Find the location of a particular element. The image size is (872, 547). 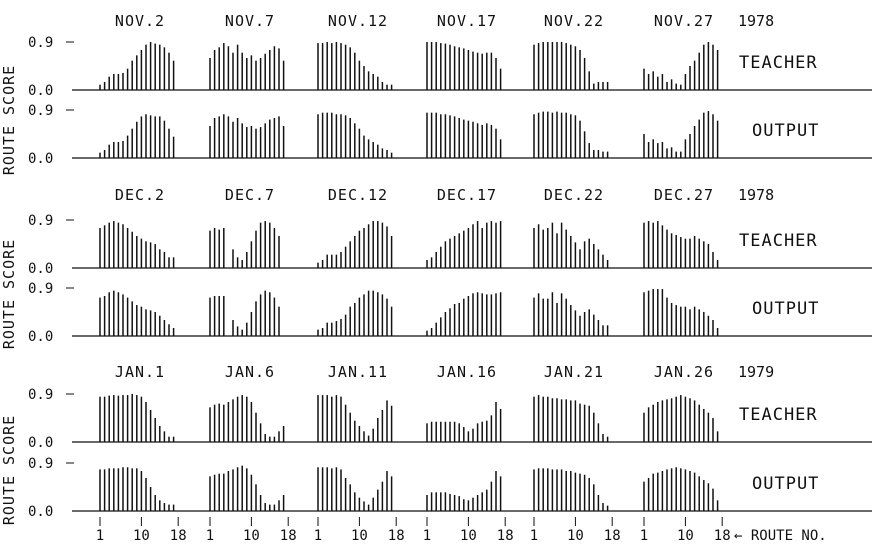

date-label: JAN.11 is located at coordinates (358, 372).